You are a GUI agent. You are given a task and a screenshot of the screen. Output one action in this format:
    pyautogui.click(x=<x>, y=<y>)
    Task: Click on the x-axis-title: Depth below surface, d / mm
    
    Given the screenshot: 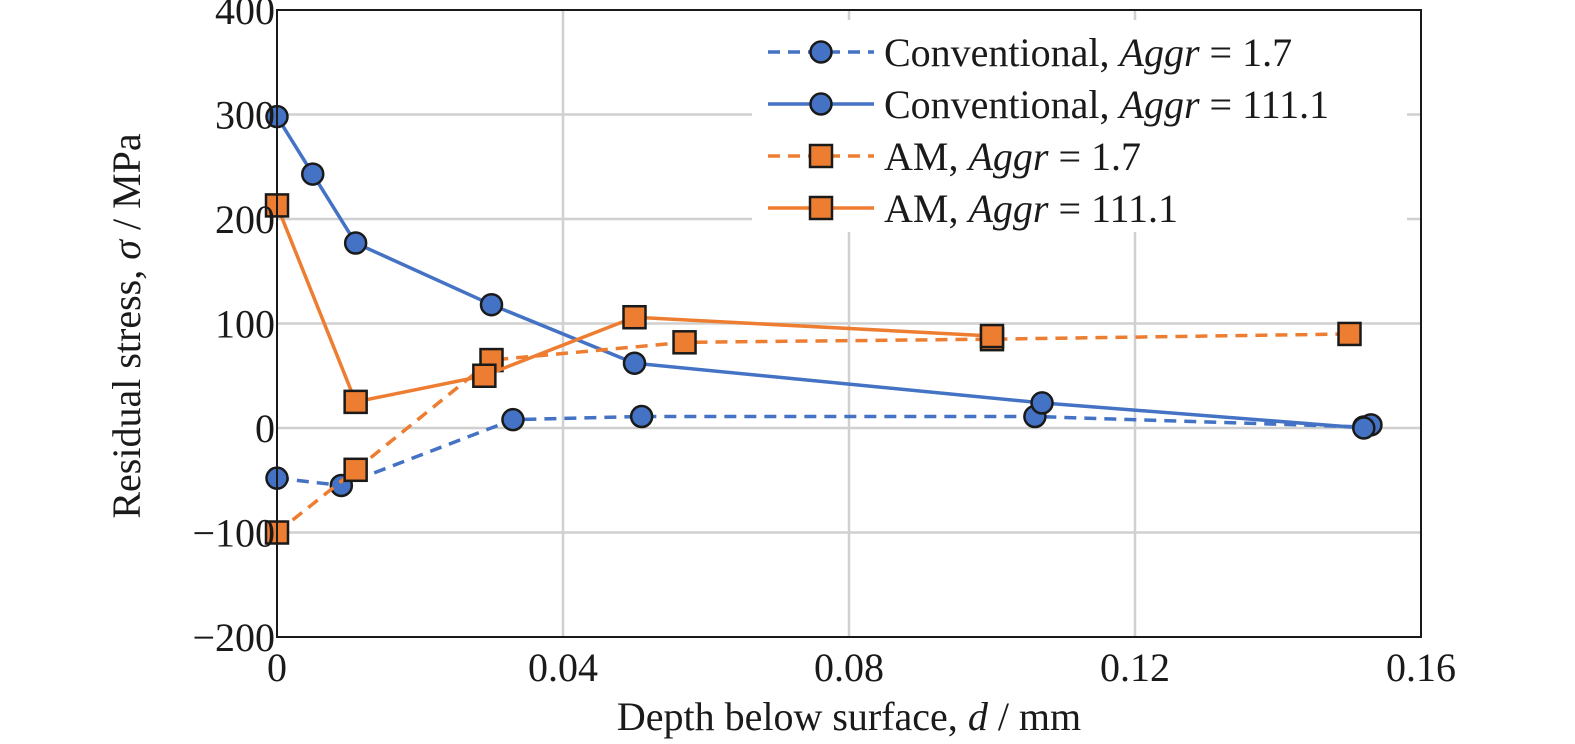 What is the action you would take?
    pyautogui.click(x=849, y=716)
    